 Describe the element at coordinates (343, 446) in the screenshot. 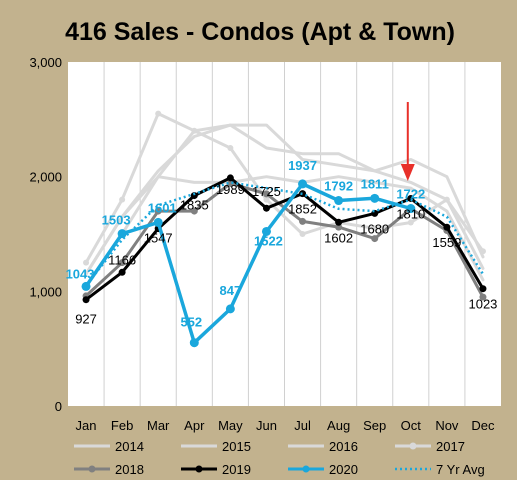

I see `legend-label: 2016` at that location.